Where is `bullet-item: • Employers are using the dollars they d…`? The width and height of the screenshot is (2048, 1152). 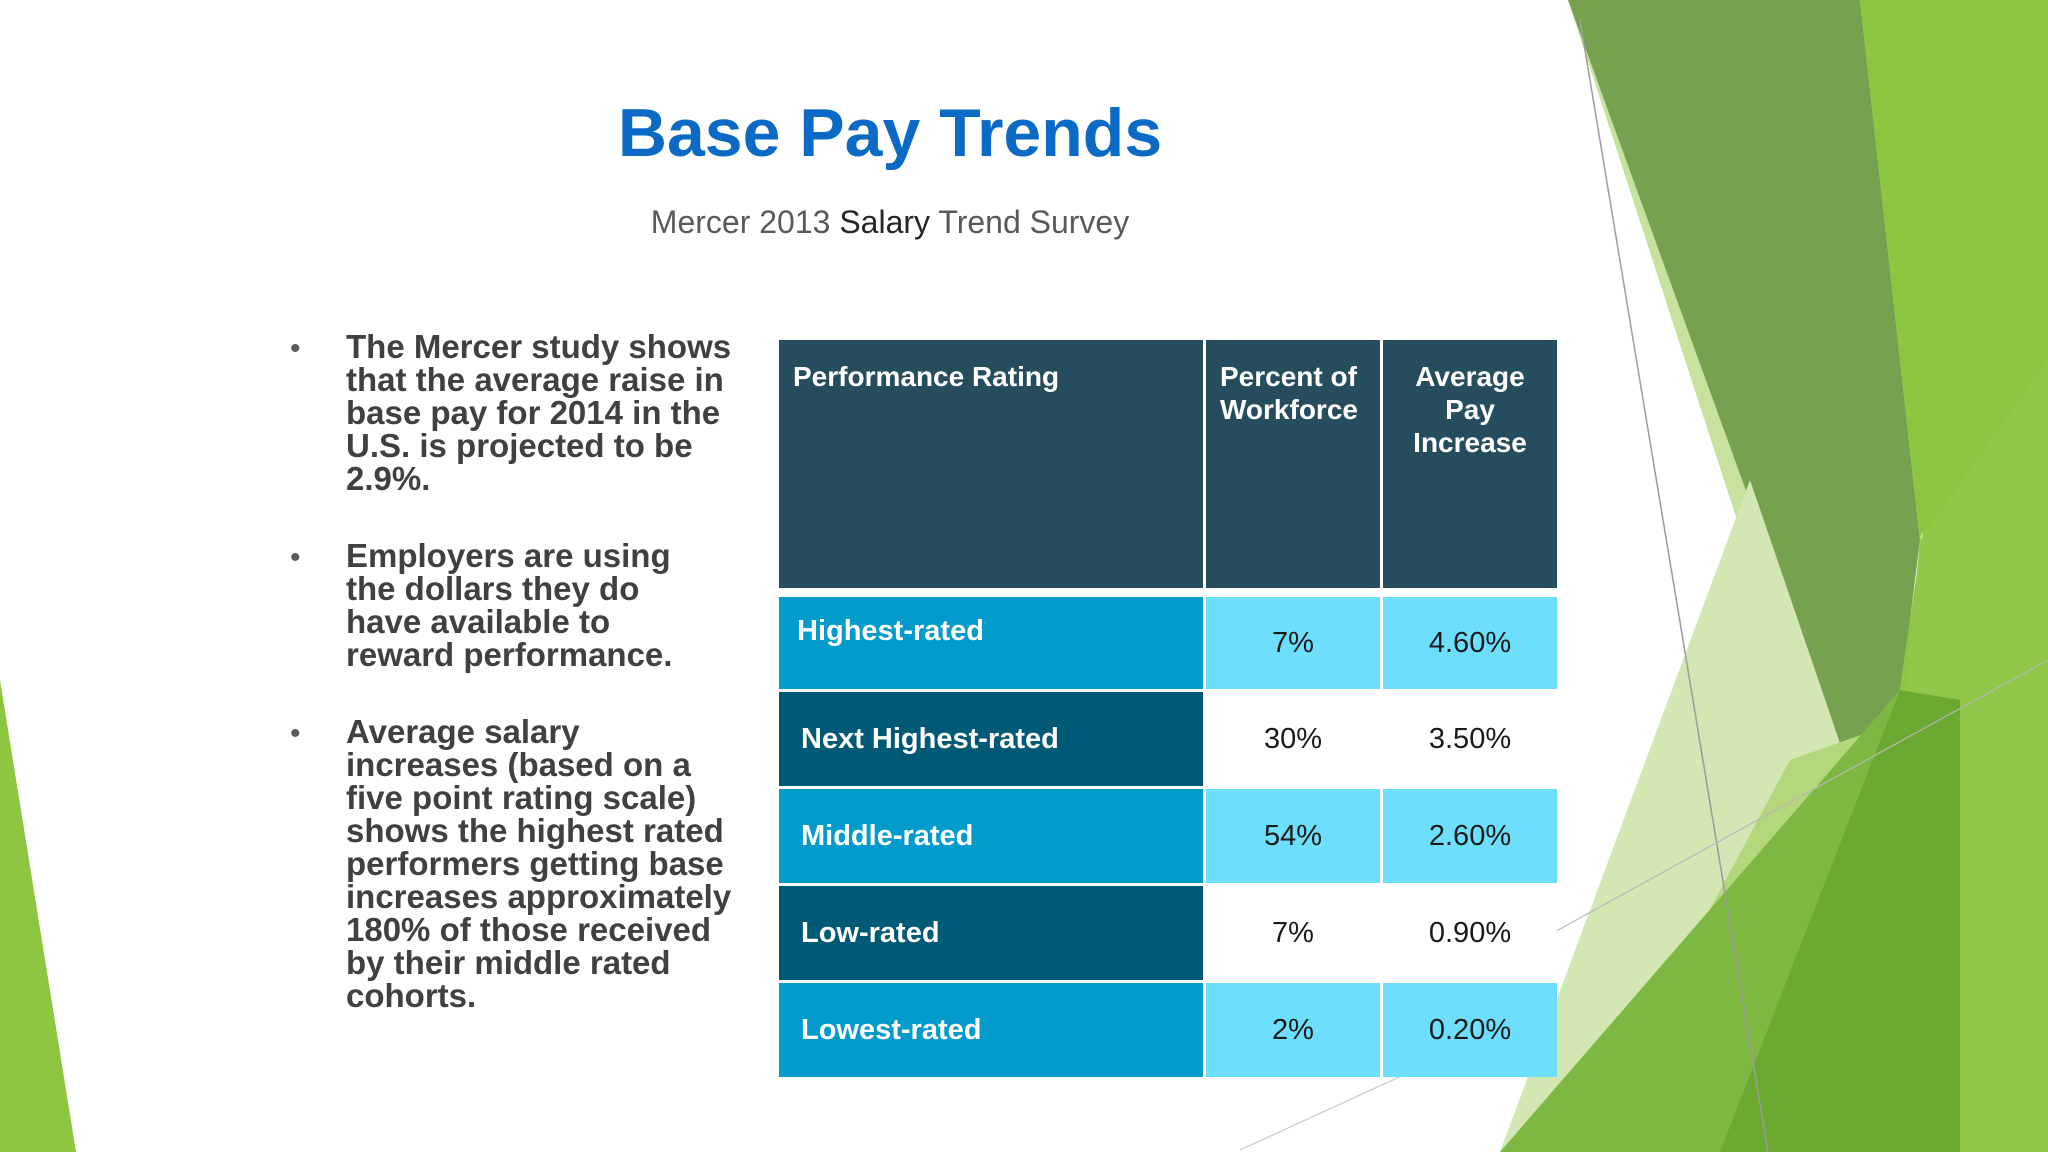
bullet-item: • Employers are using the dollars they d… is located at coordinates (520, 605).